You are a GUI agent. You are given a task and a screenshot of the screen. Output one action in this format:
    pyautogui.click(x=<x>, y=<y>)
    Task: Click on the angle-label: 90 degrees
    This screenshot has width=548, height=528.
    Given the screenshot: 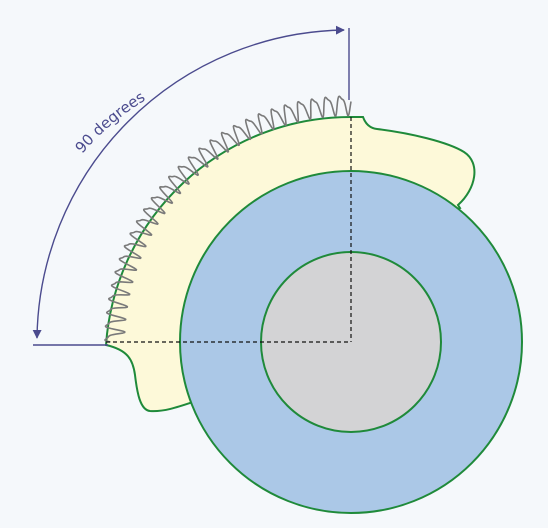 What is the action you would take?
    pyautogui.click(x=110, y=122)
    